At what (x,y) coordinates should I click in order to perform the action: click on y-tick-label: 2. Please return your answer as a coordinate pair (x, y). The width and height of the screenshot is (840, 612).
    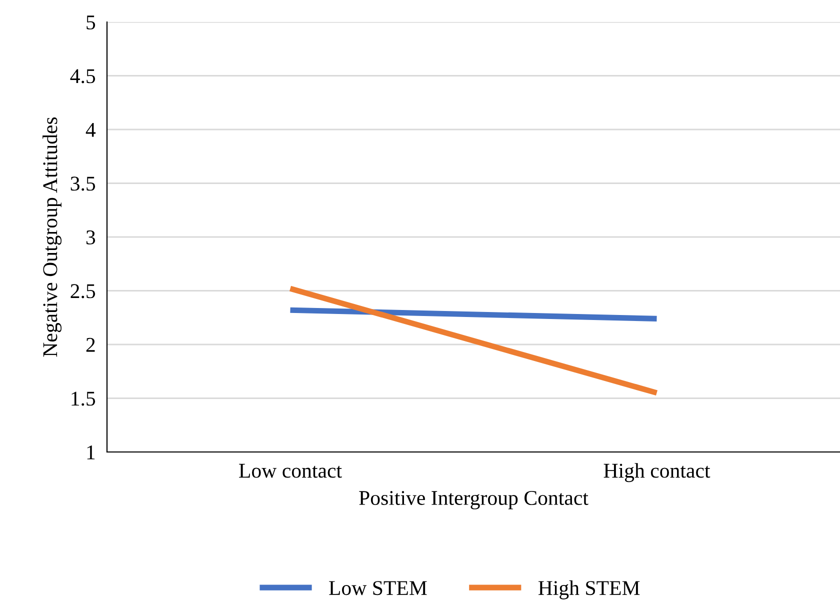
    Looking at the image, I should click on (90, 345).